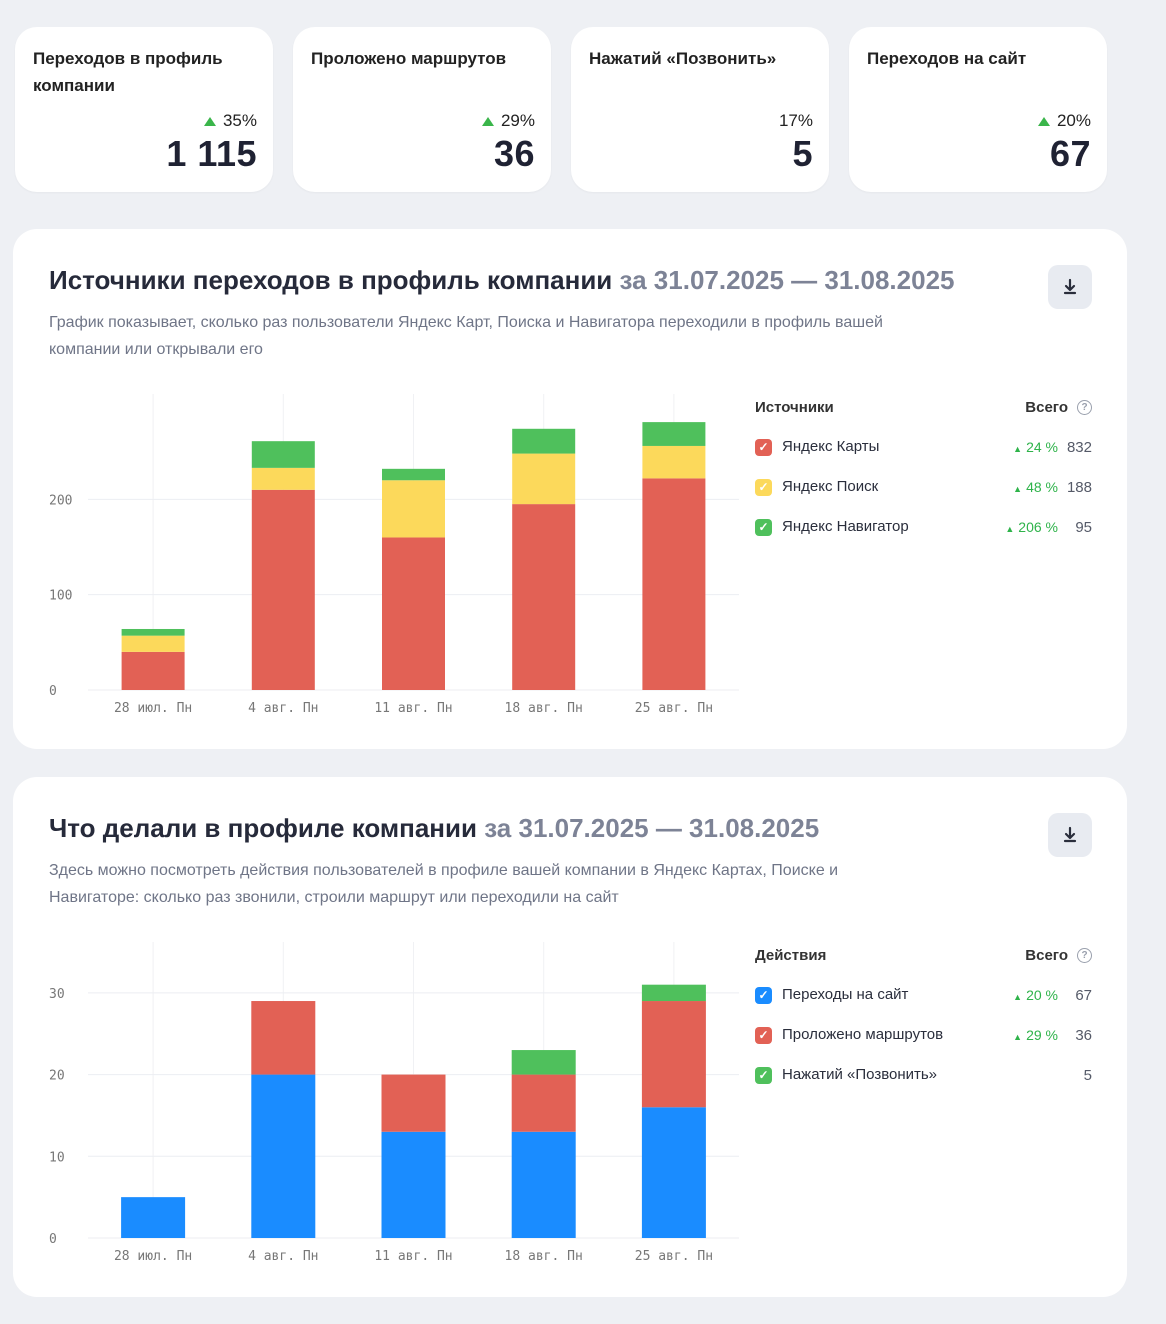  Describe the element at coordinates (831, 446) in the screenshot. I see `legend-label: Яндекс Карты` at that location.